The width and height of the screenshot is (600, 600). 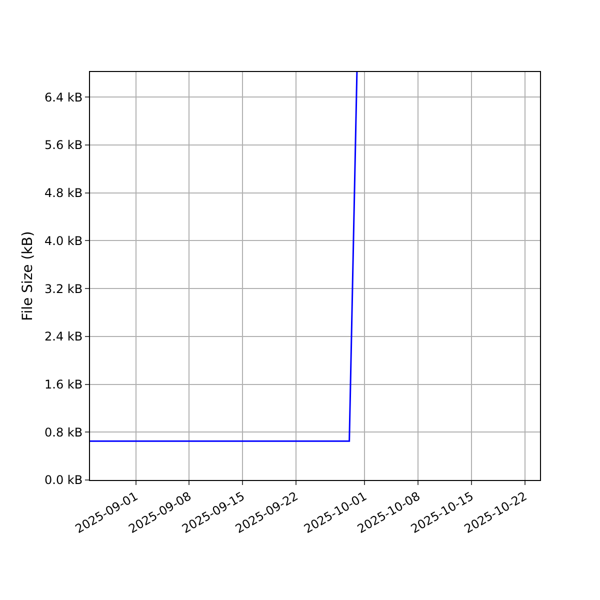 I want to click on y-tick-label: 1.6 kB, so click(x=63, y=384).